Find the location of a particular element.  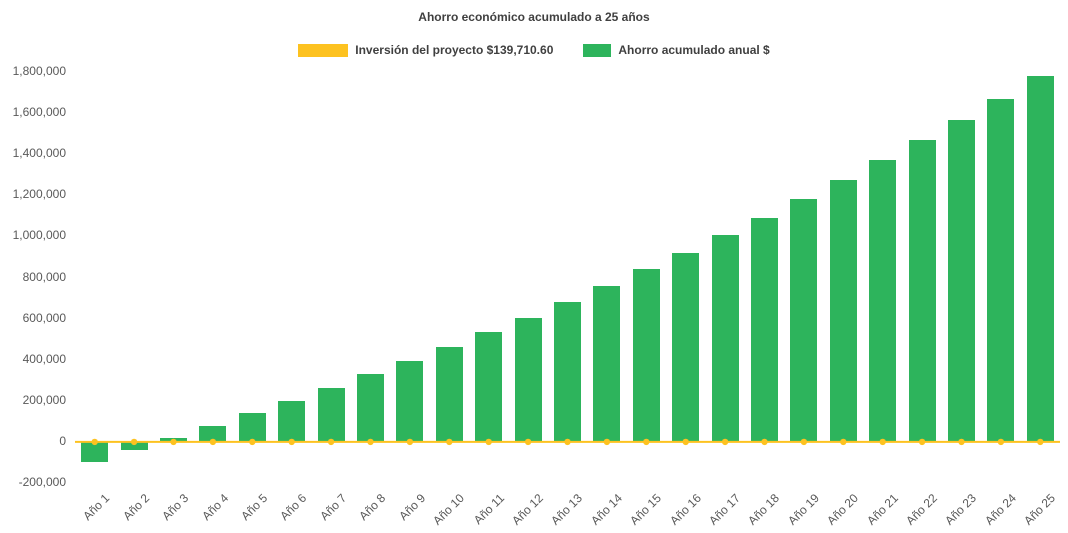

x-axis-label: Año 18 is located at coordinates (764, 509).